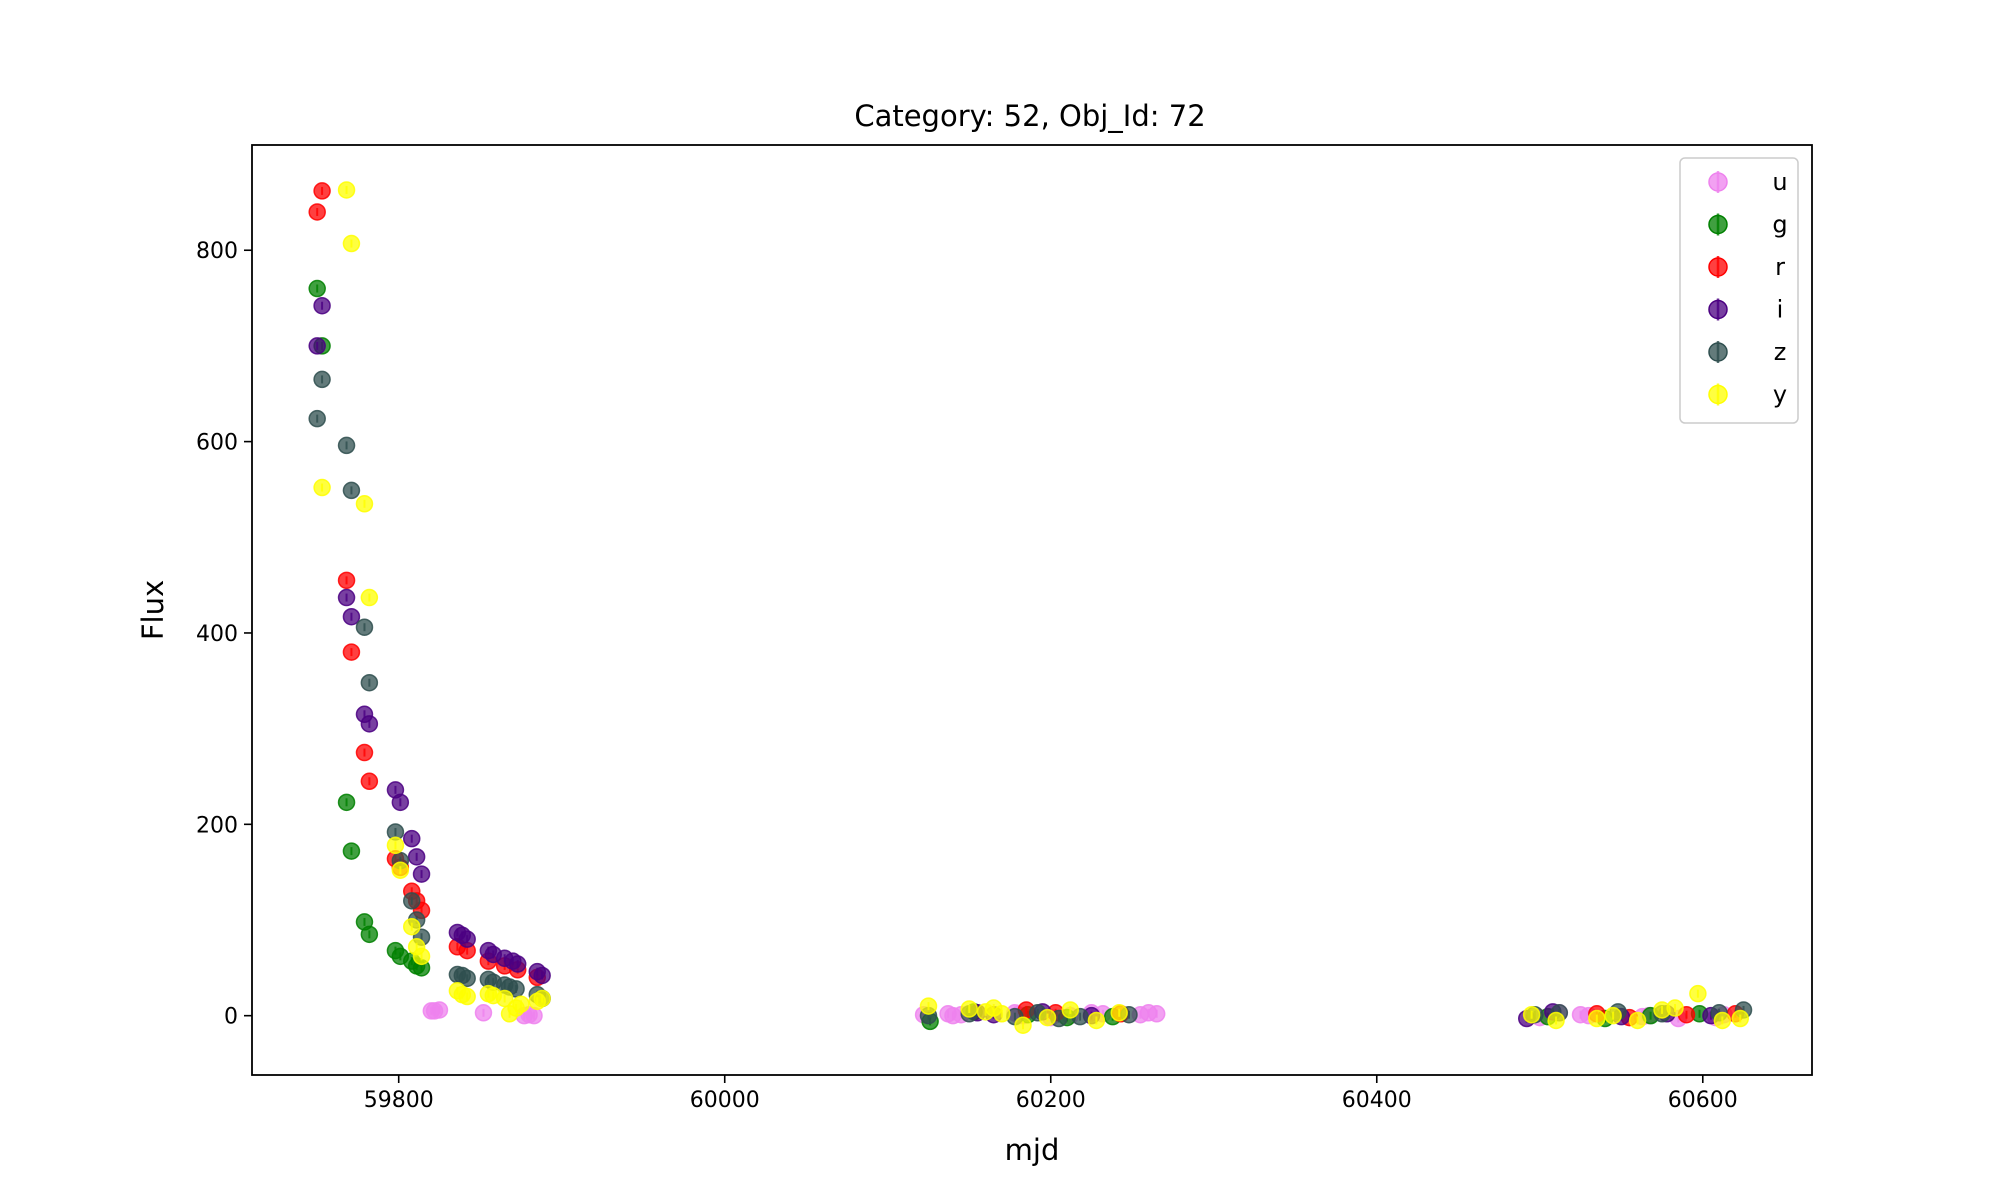  What do you see at coordinates (217, 251) in the screenshot?
I see `y-tick-label: 800` at bounding box center [217, 251].